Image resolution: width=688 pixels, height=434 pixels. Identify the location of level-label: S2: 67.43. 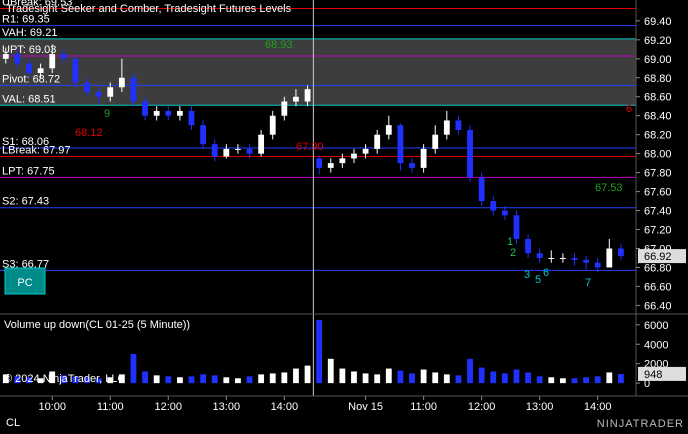
(25, 202).